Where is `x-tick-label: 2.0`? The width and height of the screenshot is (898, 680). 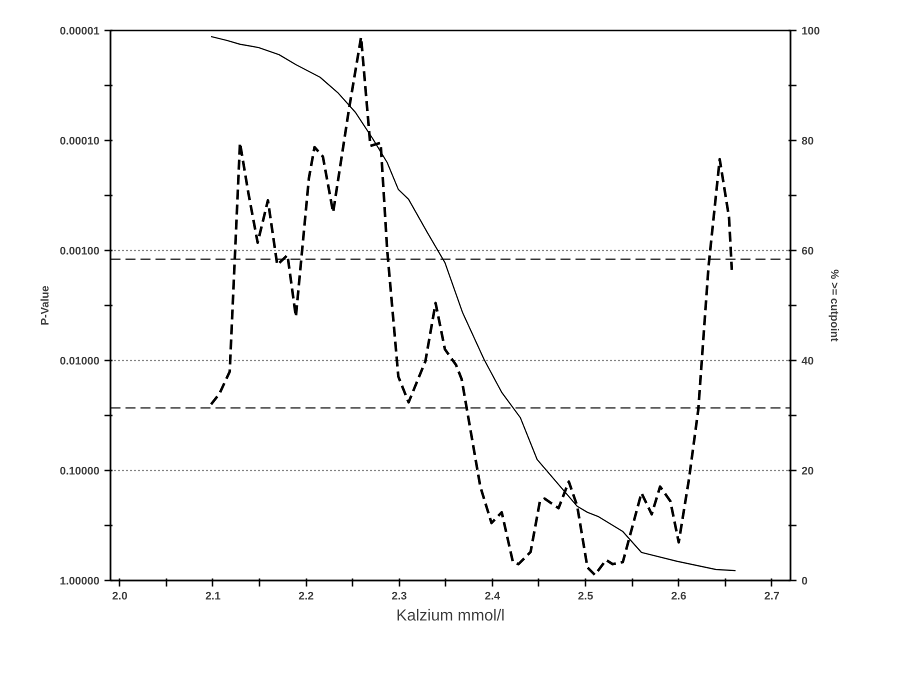 x-tick-label: 2.0 is located at coordinates (120, 596).